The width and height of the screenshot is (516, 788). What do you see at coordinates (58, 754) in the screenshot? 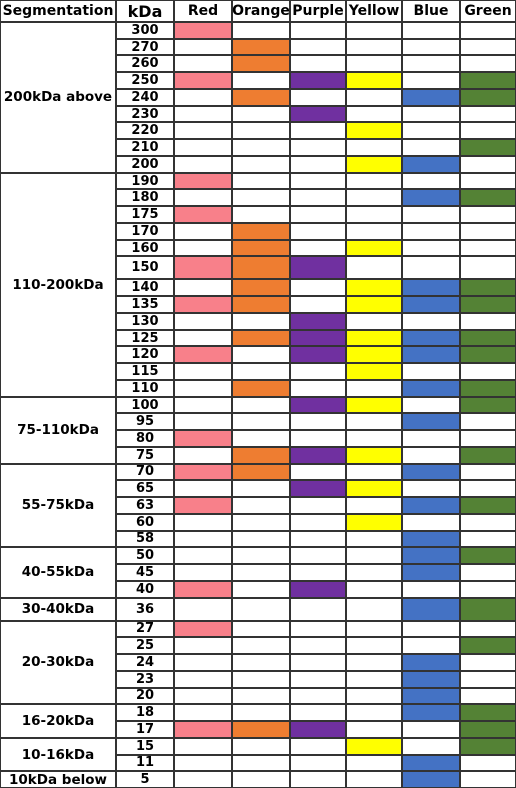
I see `segment-label: 10-16kDa` at bounding box center [58, 754].